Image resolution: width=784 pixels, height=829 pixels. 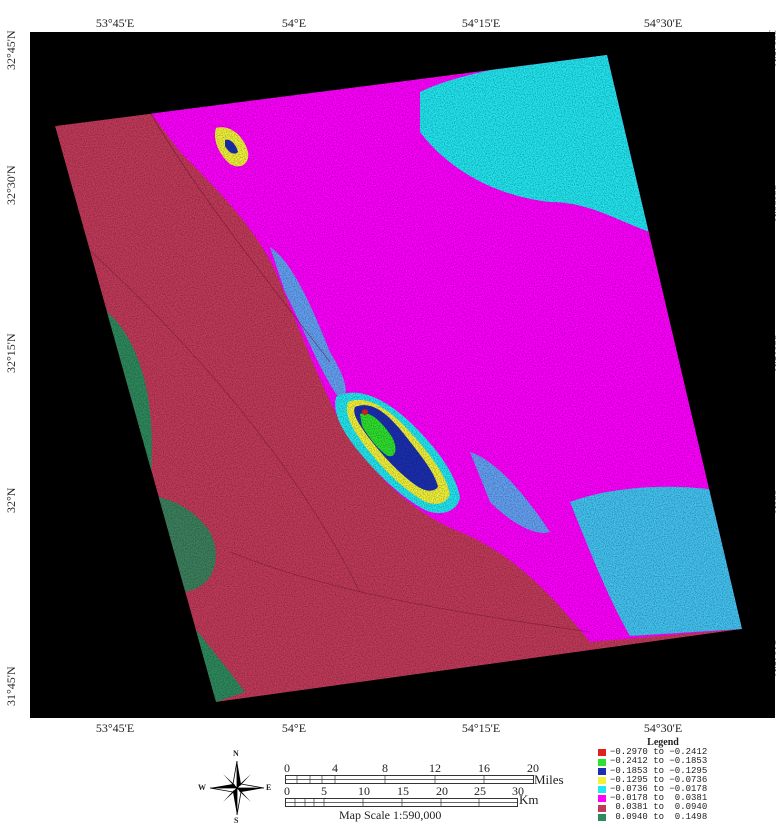 I want to click on compass-e: E, so click(x=269, y=787).